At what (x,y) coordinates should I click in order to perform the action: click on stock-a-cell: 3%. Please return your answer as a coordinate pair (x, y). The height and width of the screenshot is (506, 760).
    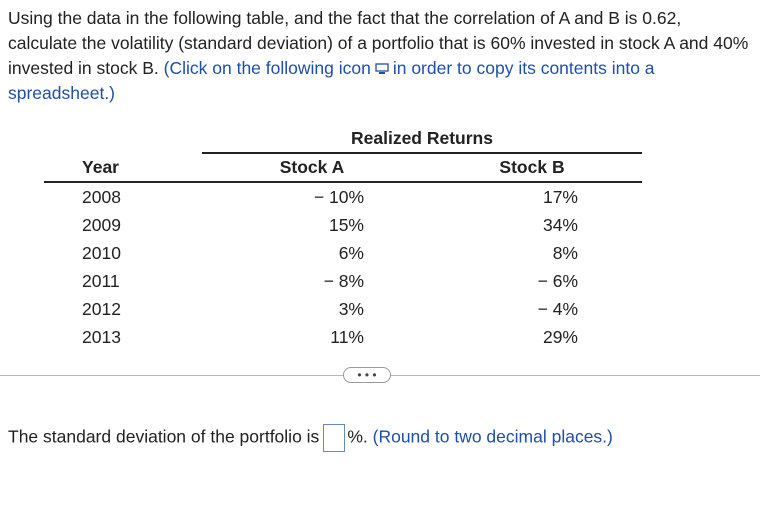
    Looking at the image, I should click on (351, 308).